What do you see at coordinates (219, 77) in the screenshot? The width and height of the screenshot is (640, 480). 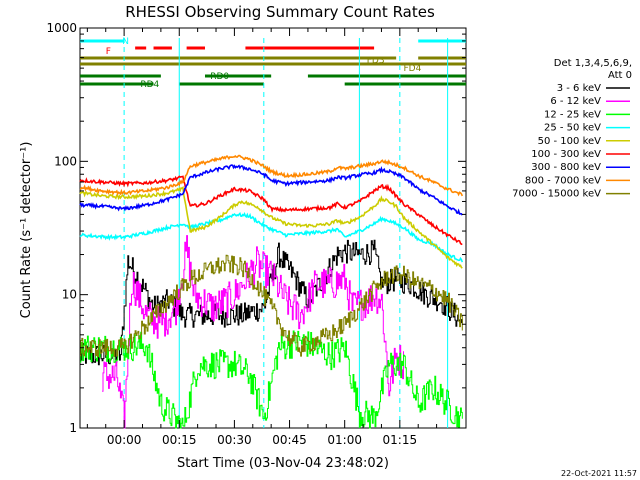 I see `flag-label-rd0: RD0` at bounding box center [219, 77].